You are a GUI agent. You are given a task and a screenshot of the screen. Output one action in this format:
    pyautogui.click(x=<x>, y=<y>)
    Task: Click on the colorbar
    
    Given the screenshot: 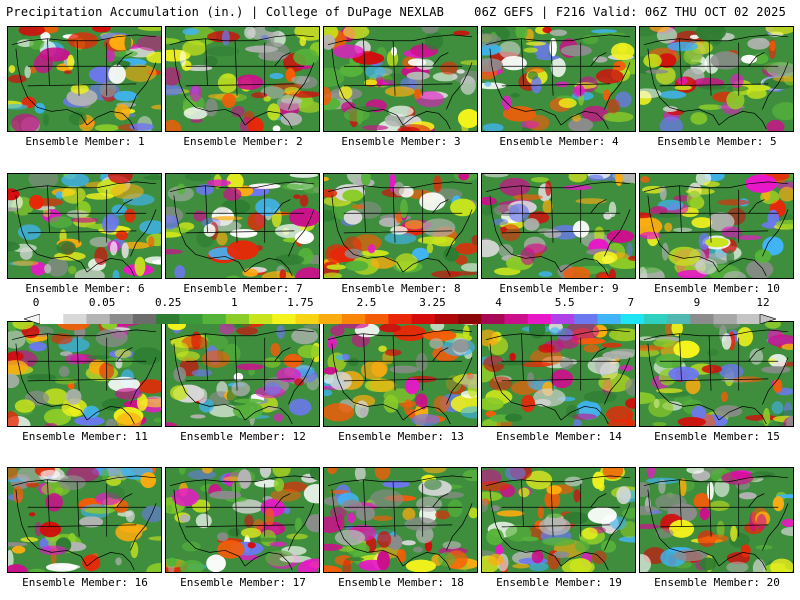 What is the action you would take?
    pyautogui.click(x=400, y=317)
    